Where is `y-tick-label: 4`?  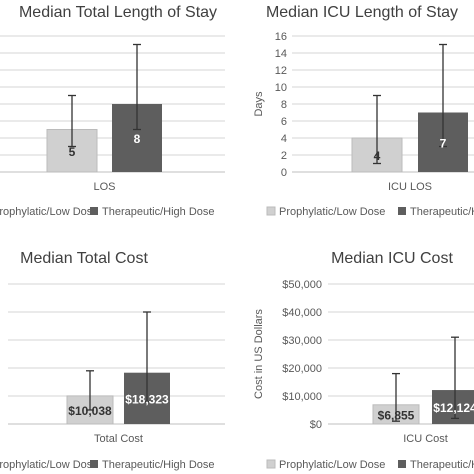
y-tick-label: 4 is located at coordinates (284, 139).